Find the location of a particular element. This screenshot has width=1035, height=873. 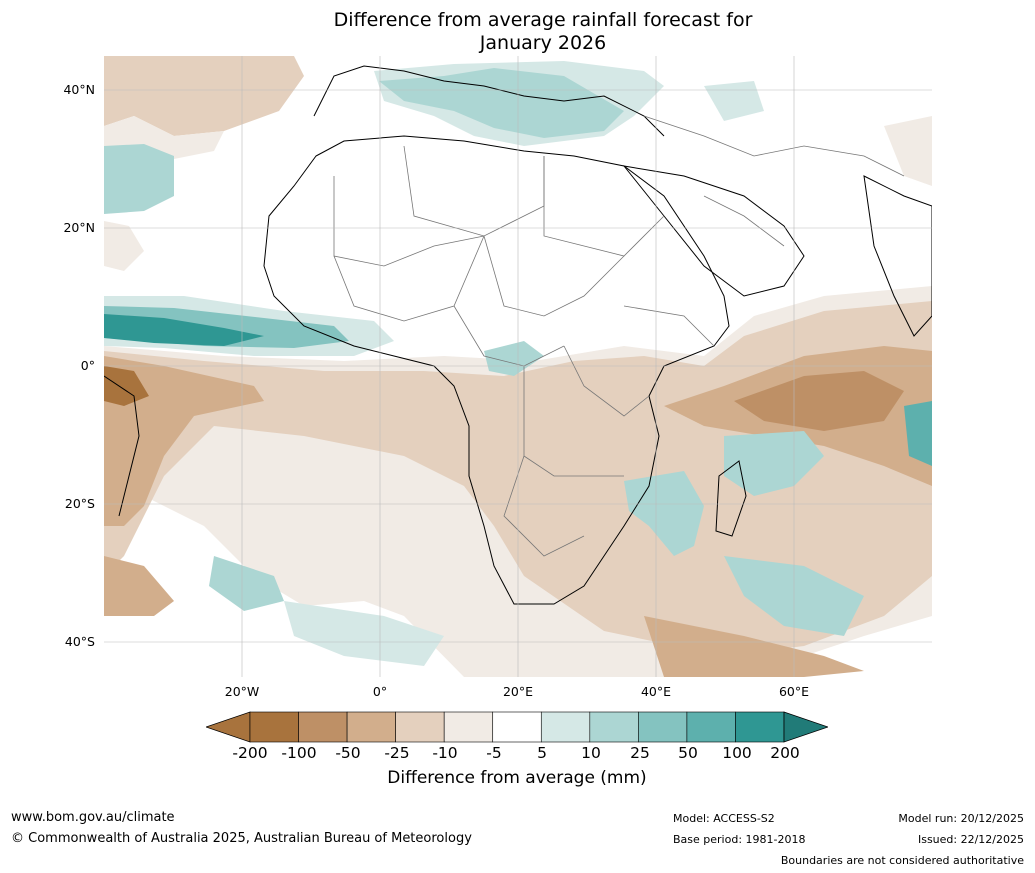

wet-area-east-indian is located at coordinates (918, 433).